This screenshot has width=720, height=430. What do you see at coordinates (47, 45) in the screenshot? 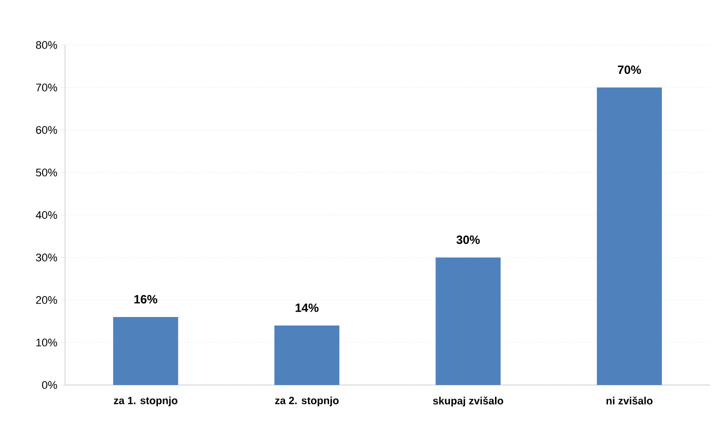
I see `y-tick-label: 80%` at bounding box center [47, 45].